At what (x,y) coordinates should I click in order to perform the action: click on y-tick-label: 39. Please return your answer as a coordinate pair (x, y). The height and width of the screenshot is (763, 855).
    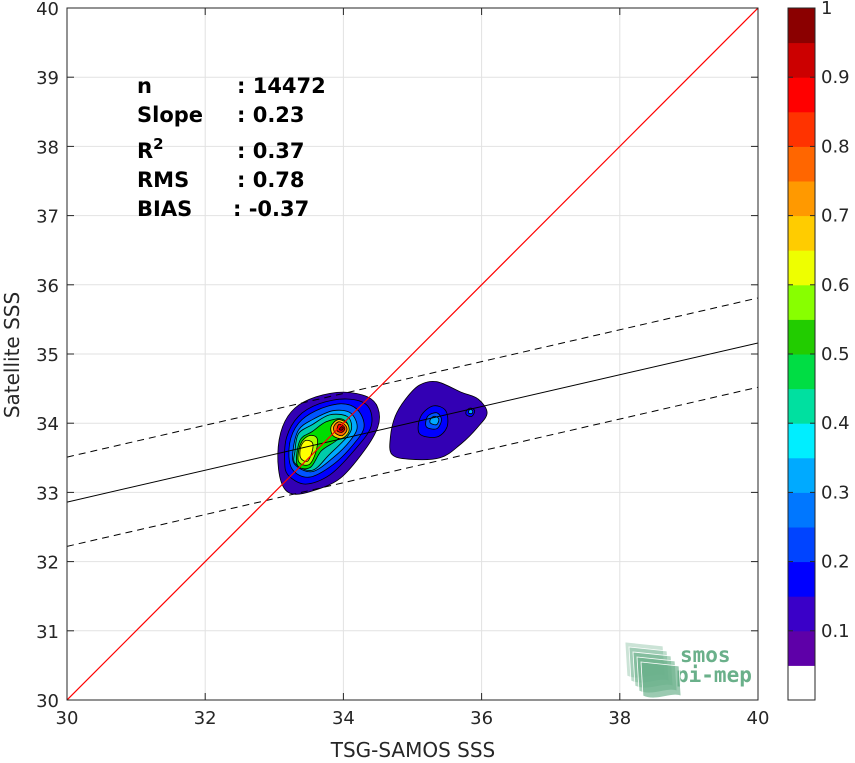
    Looking at the image, I should click on (47, 78).